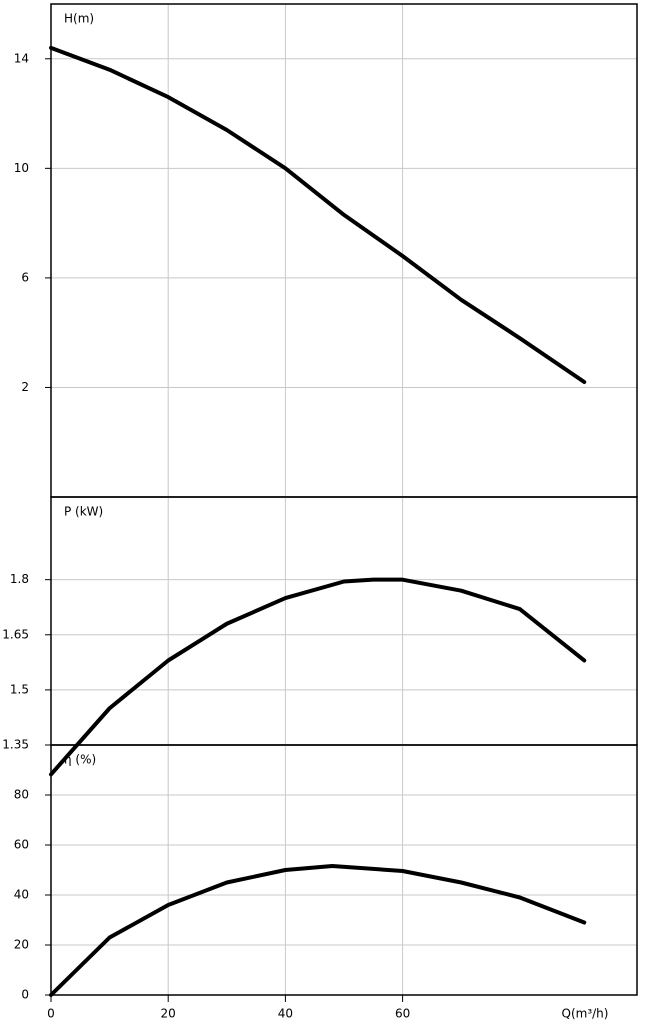  What do you see at coordinates (25, 277) in the screenshot?
I see `y-tick-label: 6` at bounding box center [25, 277].